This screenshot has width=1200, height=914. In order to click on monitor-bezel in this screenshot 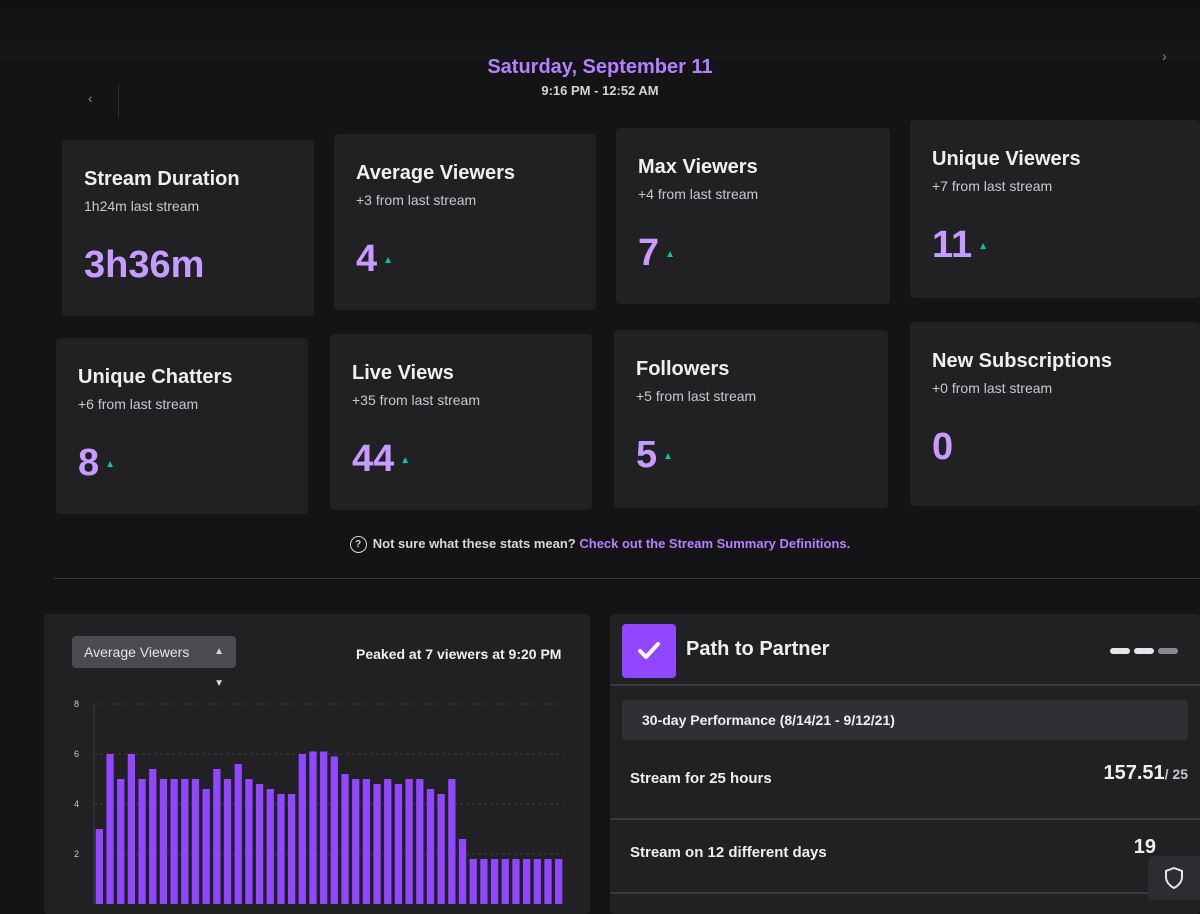, I will do `click(600, 30)`.